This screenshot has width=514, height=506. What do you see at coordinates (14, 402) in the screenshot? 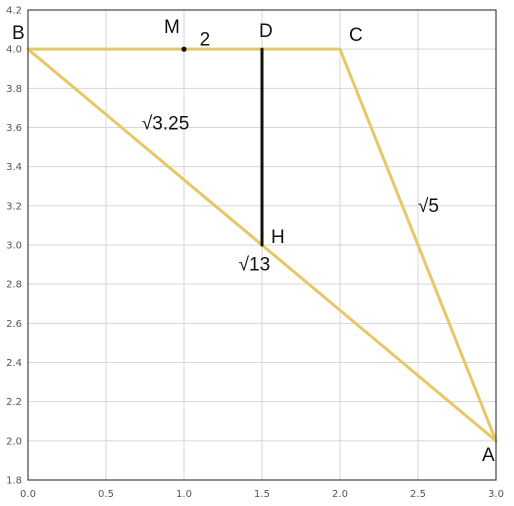
I see `y-tick-label: 2.2` at bounding box center [14, 402].